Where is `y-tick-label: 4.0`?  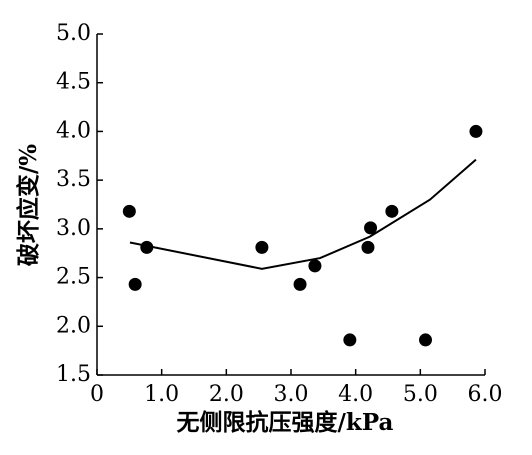 y-tick-label: 4.0 is located at coordinates (73, 130).